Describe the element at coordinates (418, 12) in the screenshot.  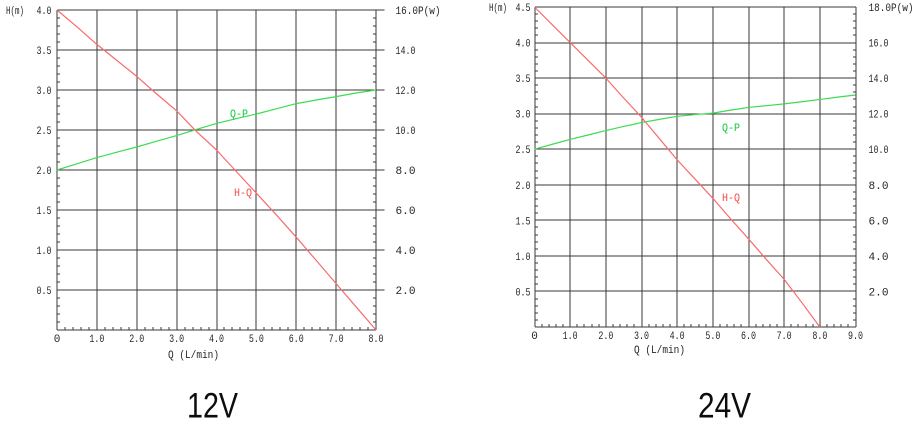
I see `svg-text: 16.0P(w)` at that location.